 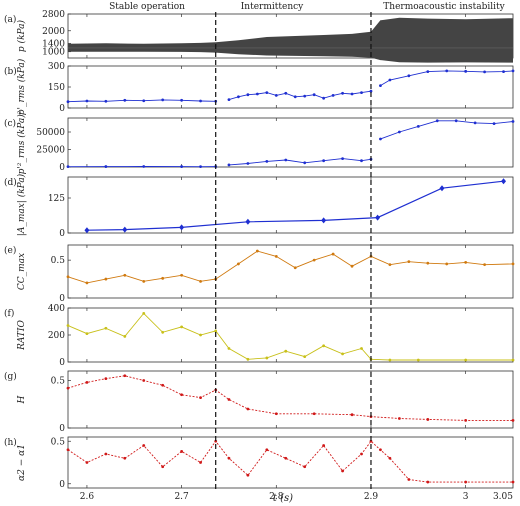 What do you see at coordinates (259, 142) in the screenshot?
I see `panel-c: 0 25000 50000 (c) p'²_rms (kPa)²` at bounding box center [259, 142].